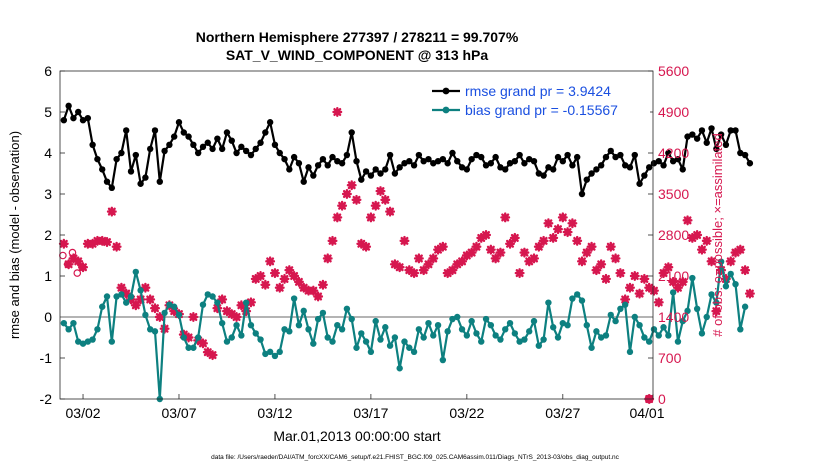 The width and height of the screenshot is (830, 470). Describe the element at coordinates (370, 413) in the screenshot. I see `x-tick-label: 03/17` at that location.